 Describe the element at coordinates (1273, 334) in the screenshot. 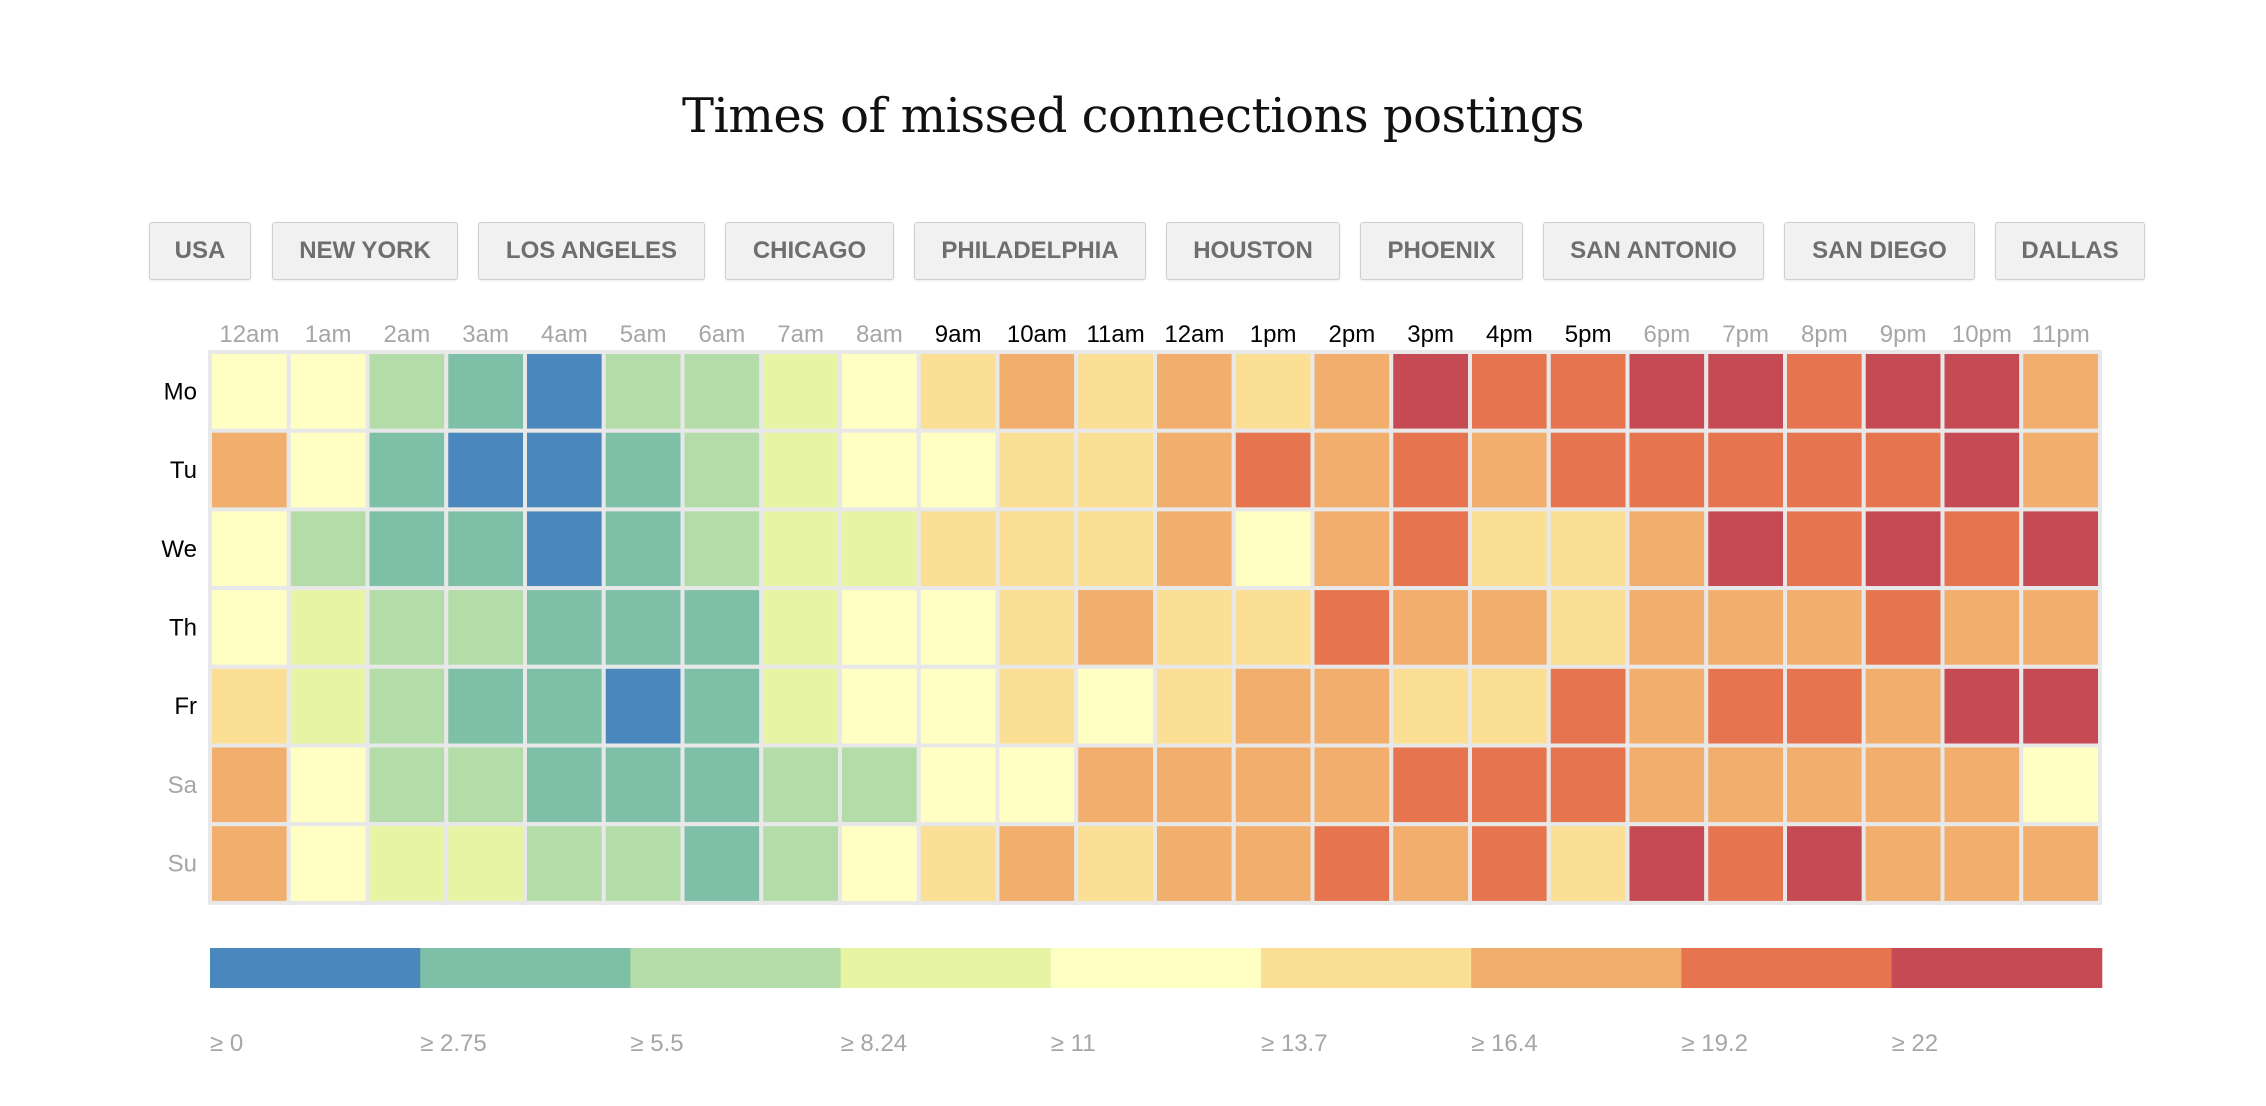

I see `x-tick-label: 1pm` at that location.